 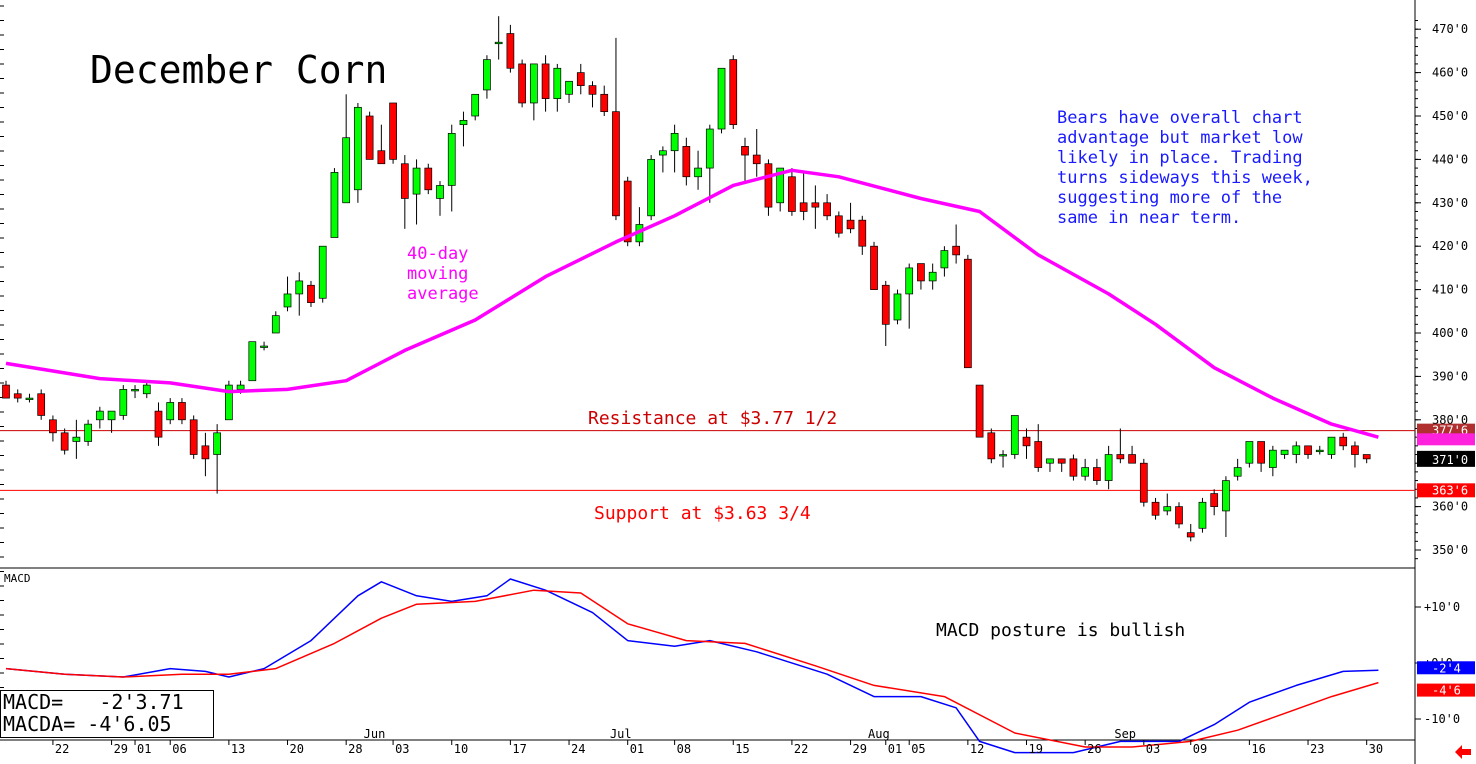 I want to click on price-tick-label: 350'0, so click(x=1450, y=550).